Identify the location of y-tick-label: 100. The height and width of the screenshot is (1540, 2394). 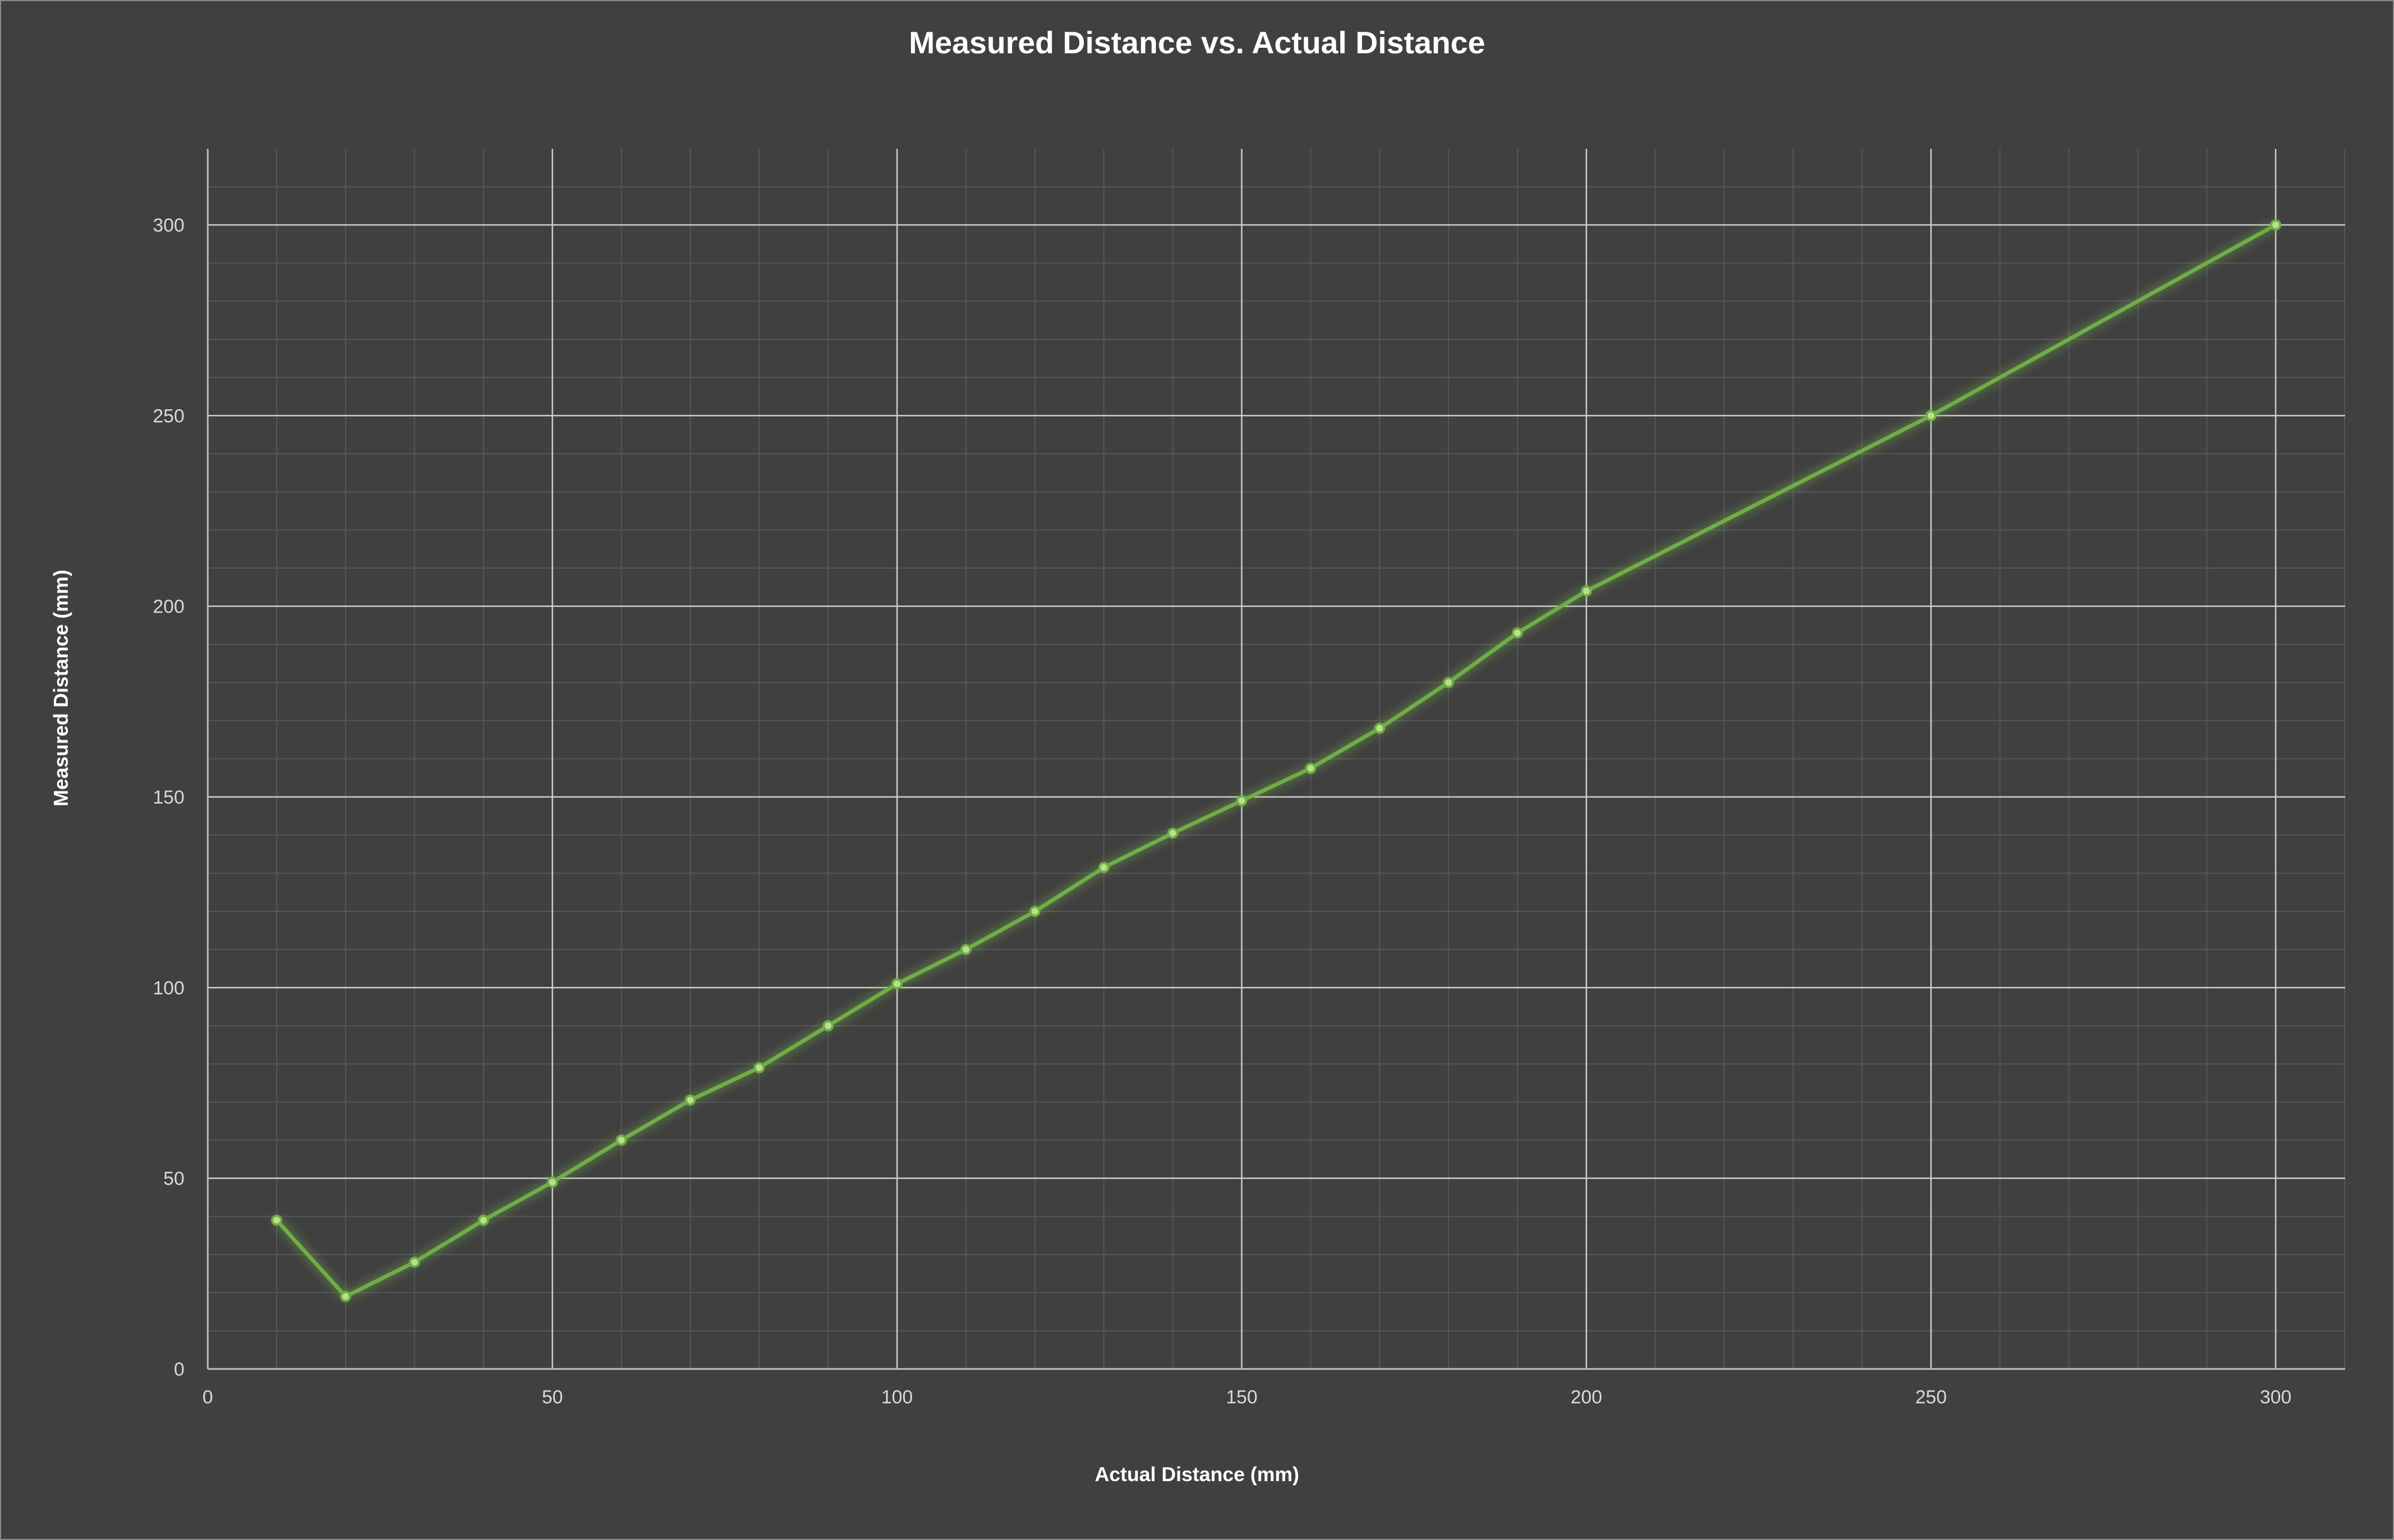
(168, 988).